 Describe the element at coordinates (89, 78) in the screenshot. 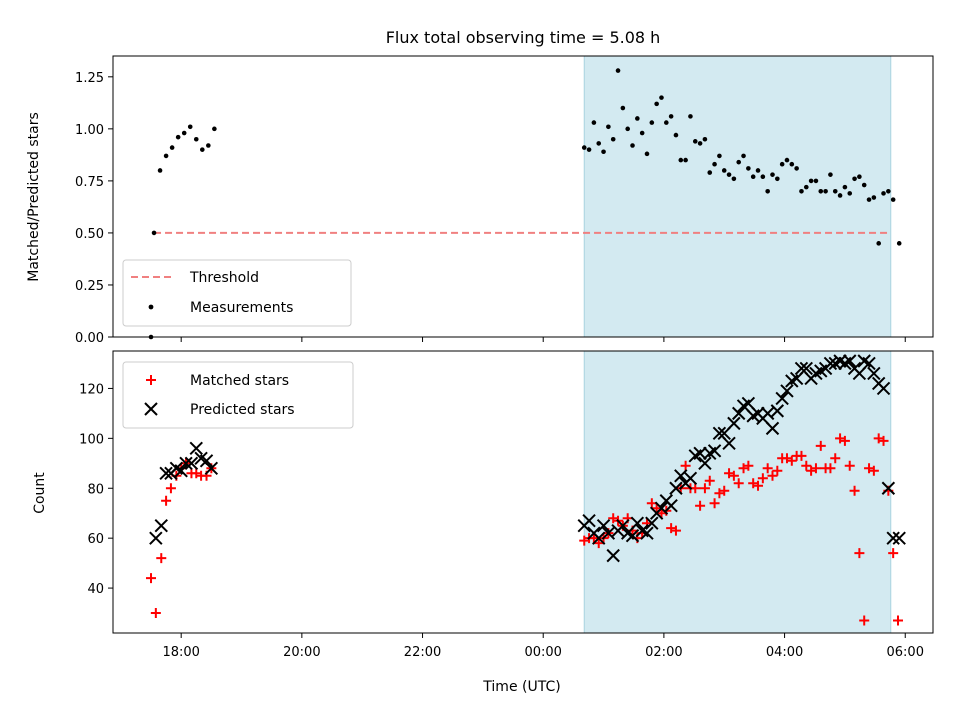

I see `ratio-y-tick-label: 1.25` at that location.